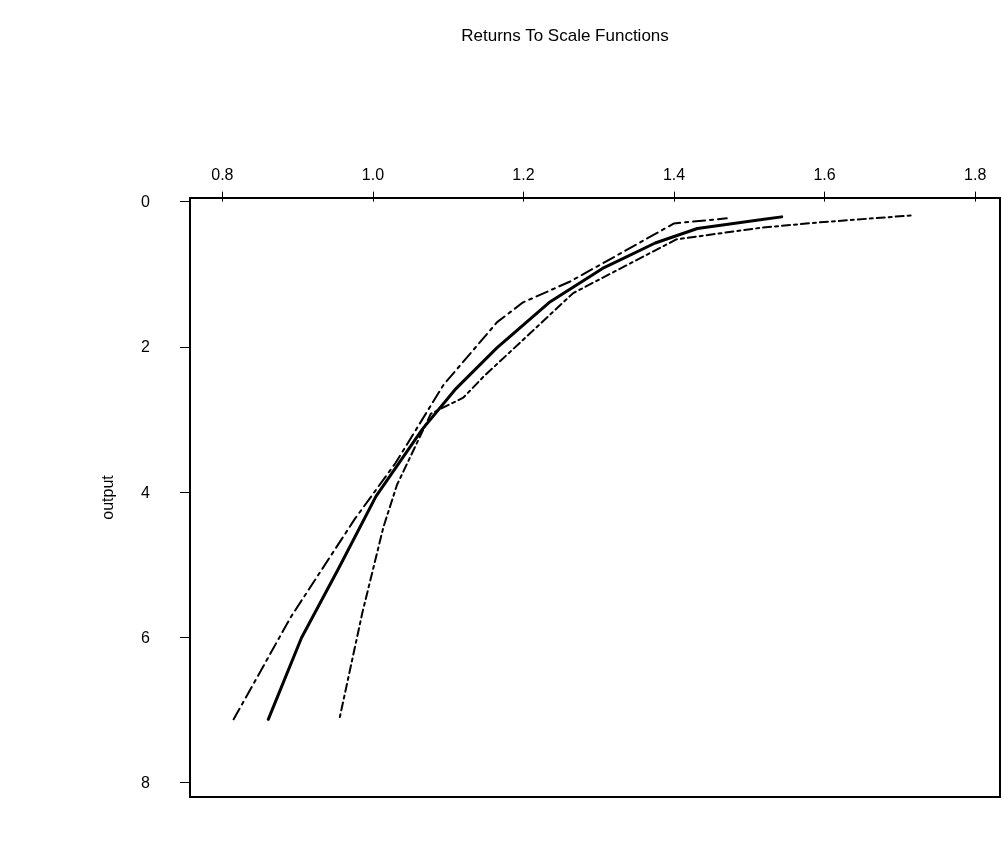 The width and height of the screenshot is (1003, 841). I want to click on y-axis-title: output, so click(107, 497).